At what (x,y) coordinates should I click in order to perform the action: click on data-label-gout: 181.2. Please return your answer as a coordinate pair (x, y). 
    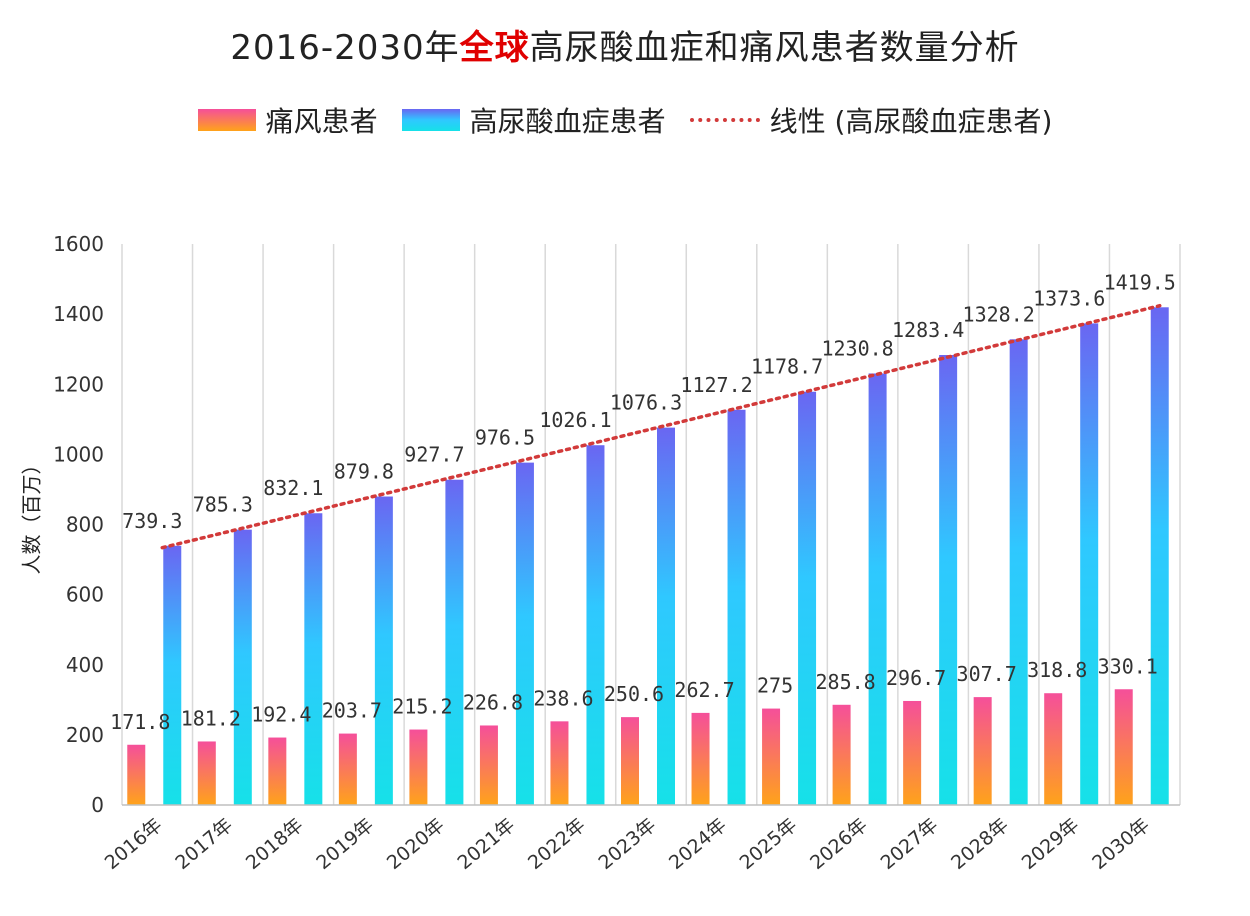
    Looking at the image, I should click on (211, 718).